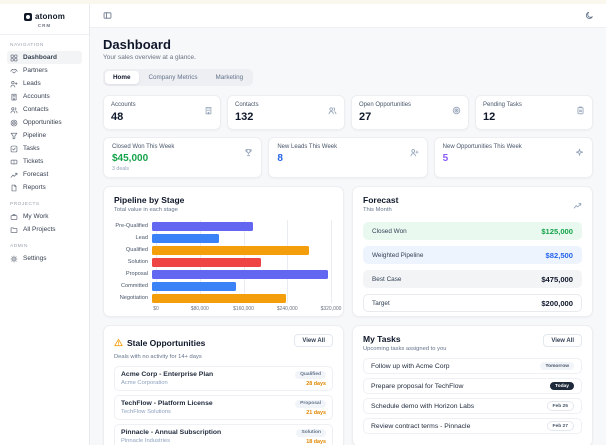 The height and width of the screenshot is (445, 606). What do you see at coordinates (562, 340) in the screenshot?
I see `tasks-view-all-button: View All` at bounding box center [562, 340].